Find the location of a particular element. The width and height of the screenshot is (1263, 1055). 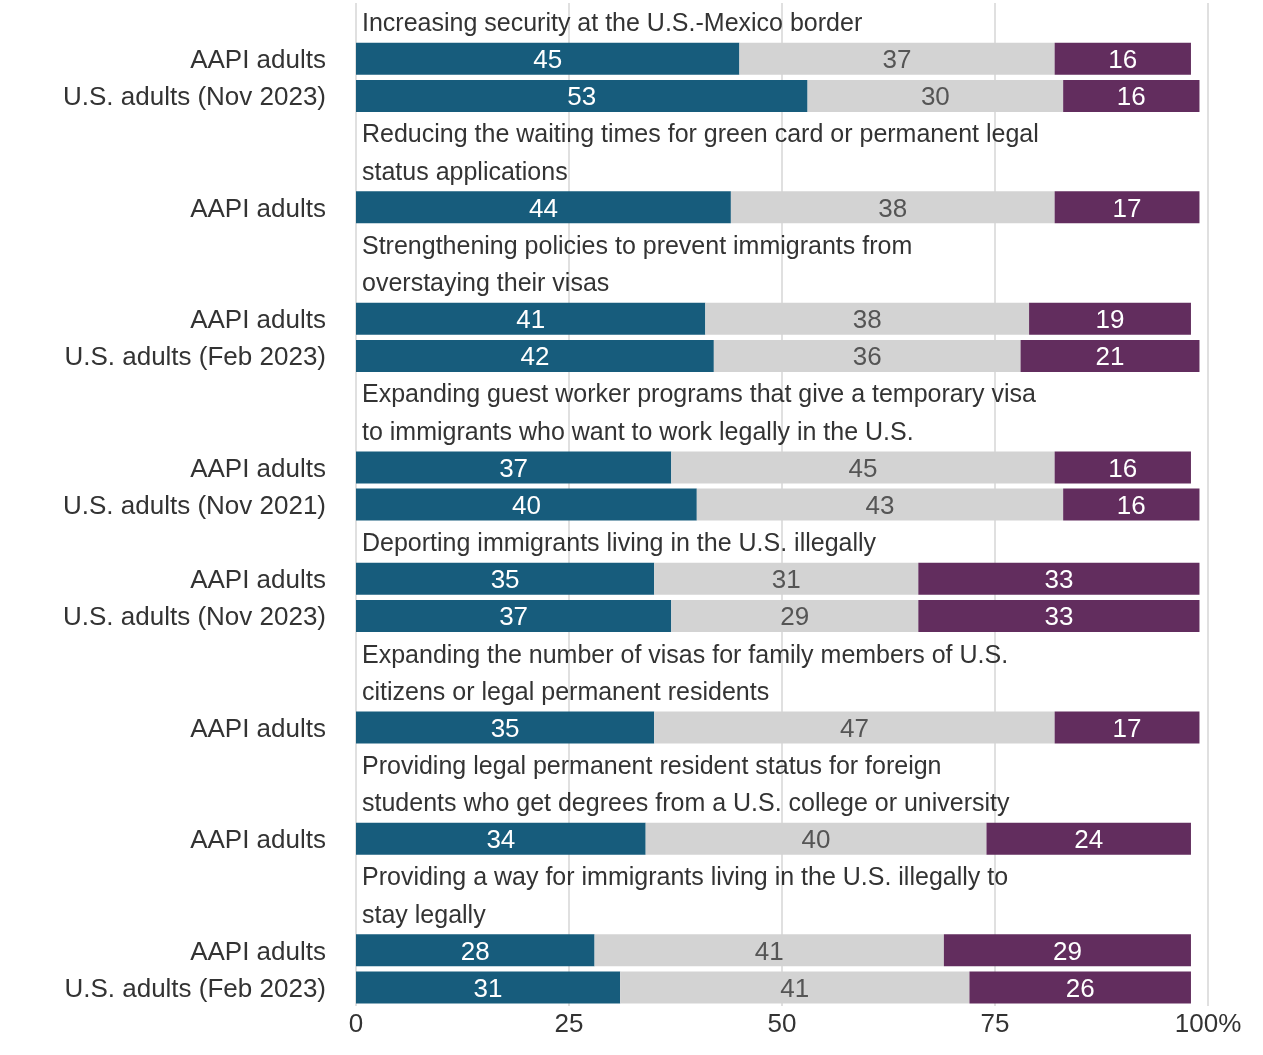

data-label: 30 is located at coordinates (935, 96).